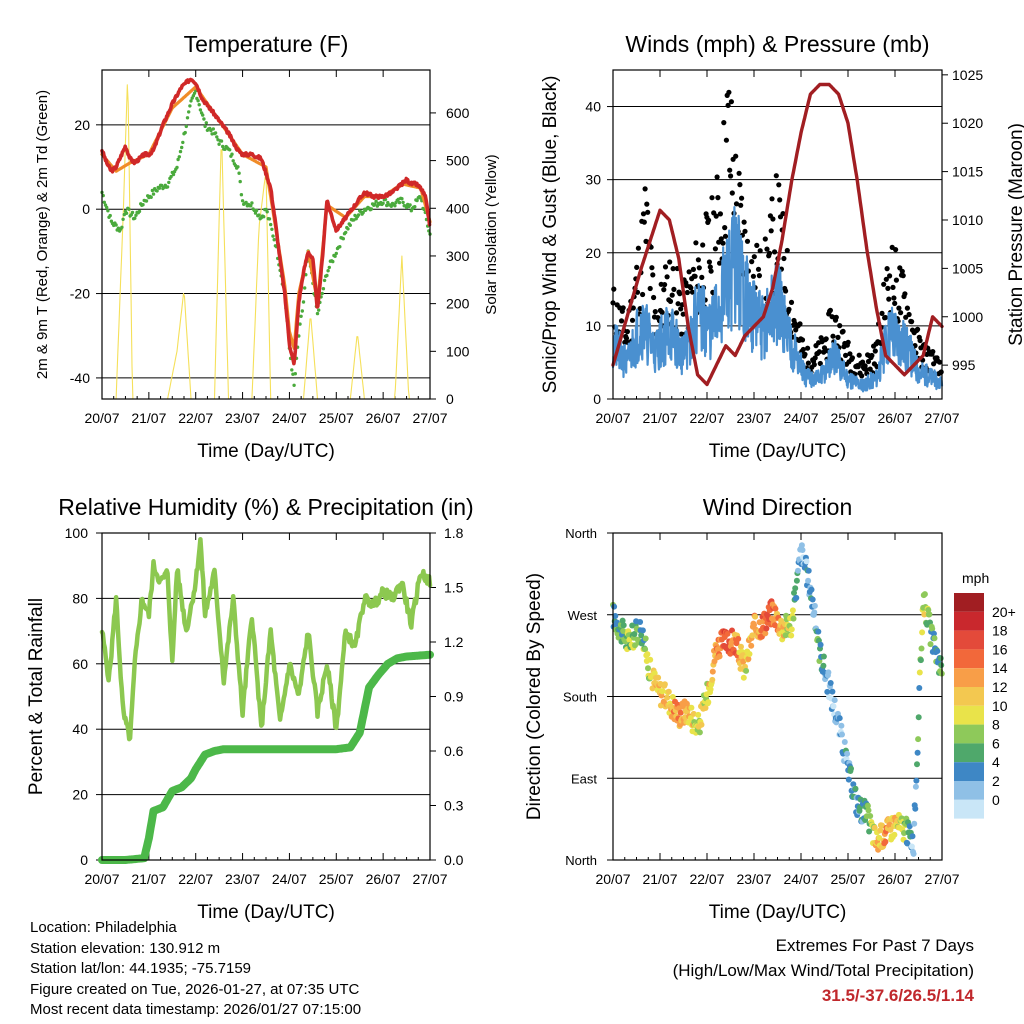  I want to click on wind-title: Winds (mph) & Pressure (mb), so click(777, 44).